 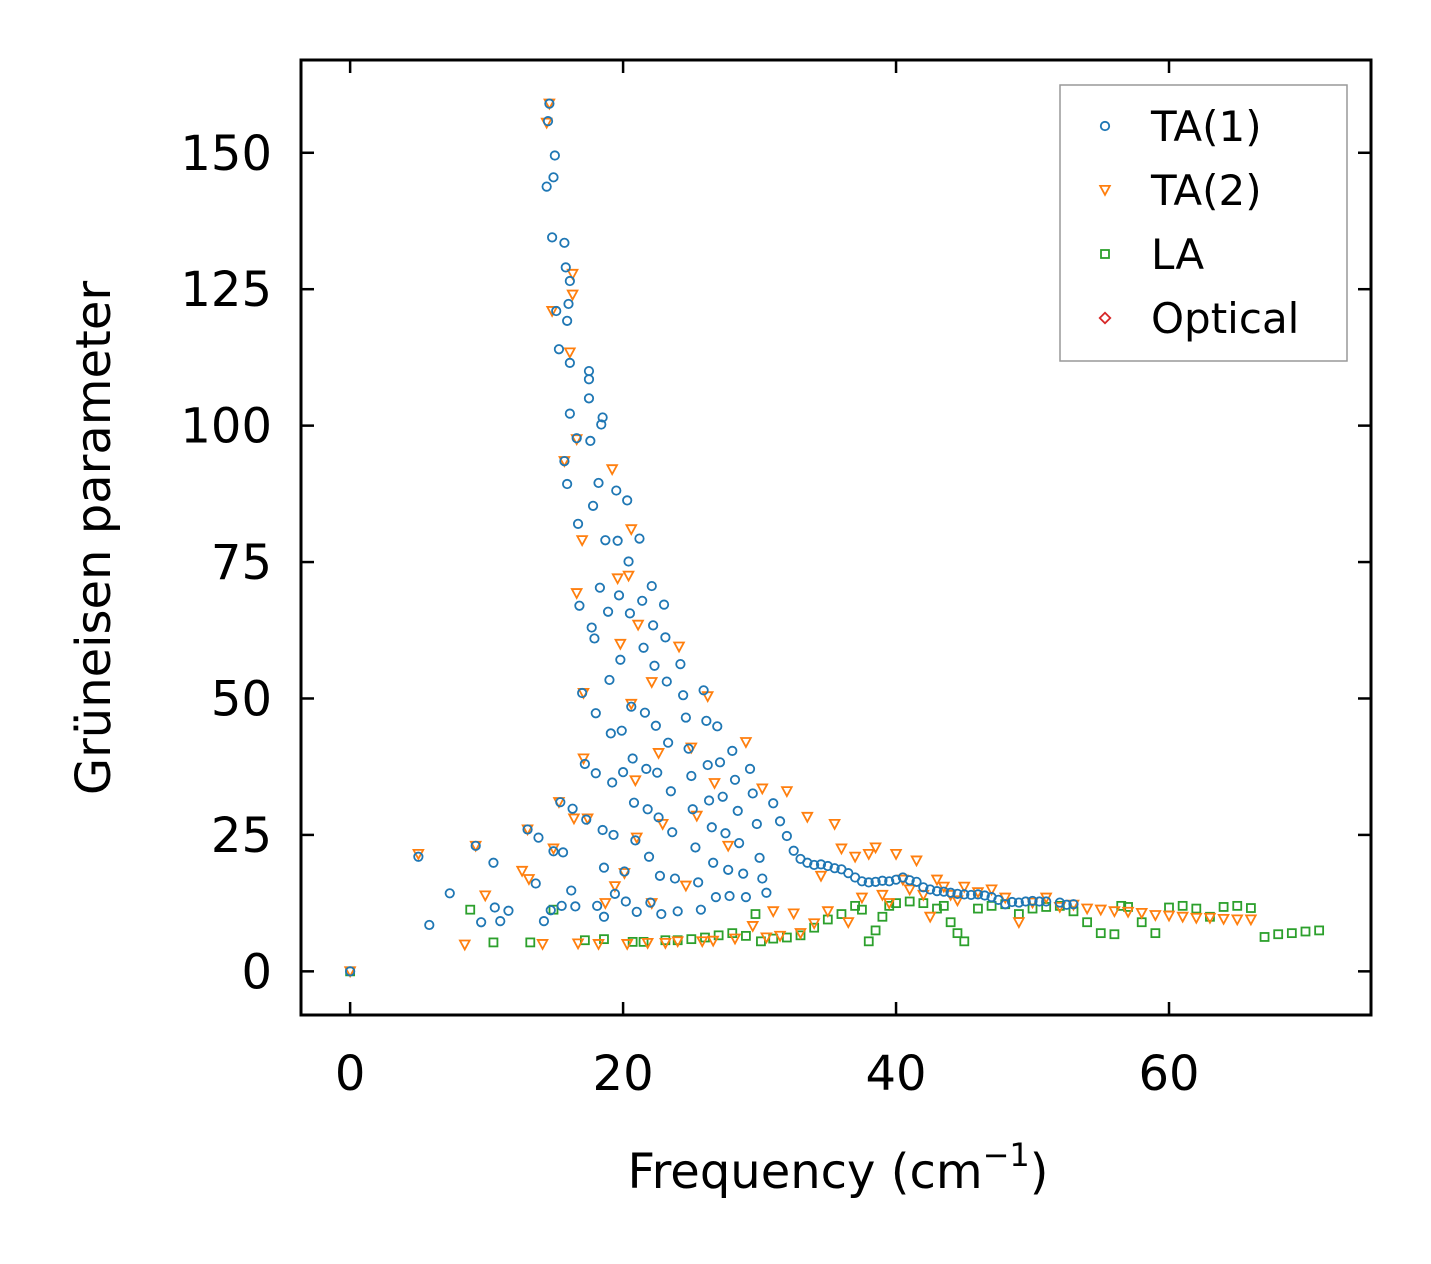 I want to click on legend-label-ta-2: TA(2), so click(x=1206, y=190).